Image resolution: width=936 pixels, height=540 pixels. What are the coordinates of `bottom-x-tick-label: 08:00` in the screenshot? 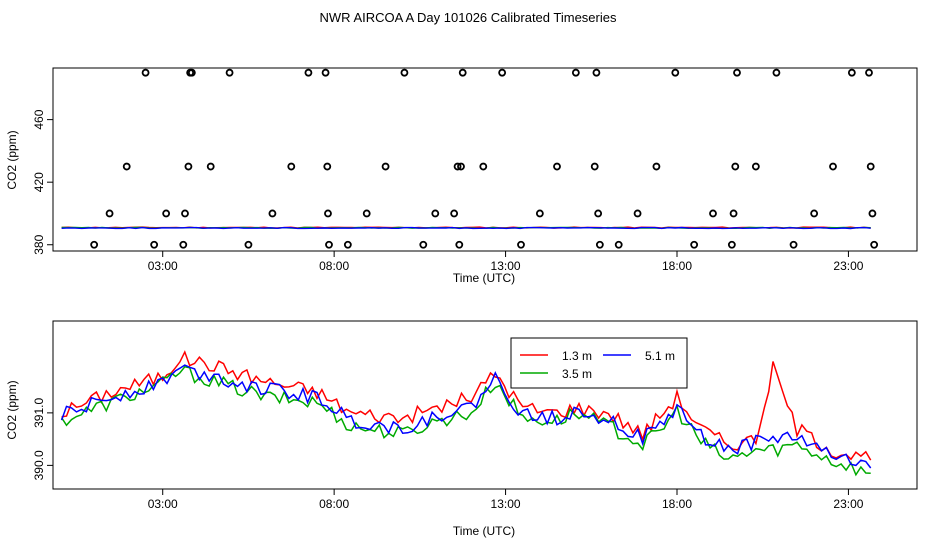 It's located at (334, 504).